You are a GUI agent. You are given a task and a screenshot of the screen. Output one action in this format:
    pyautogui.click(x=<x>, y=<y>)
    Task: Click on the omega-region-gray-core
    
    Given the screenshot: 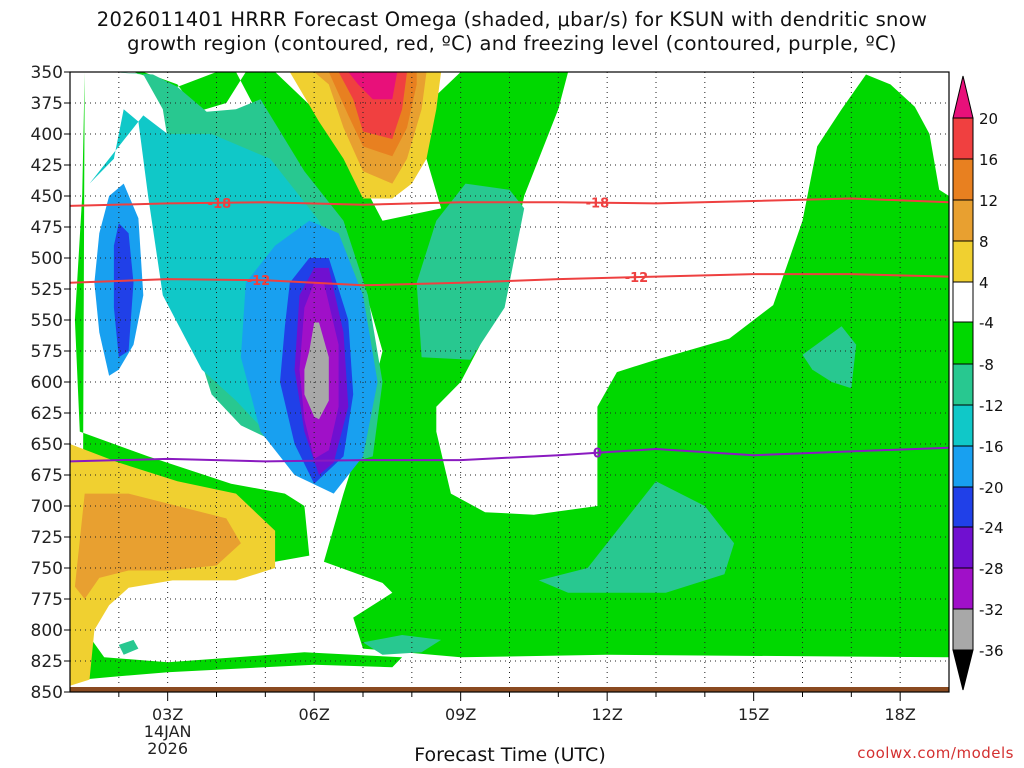 What is the action you would take?
    pyautogui.click(x=316, y=371)
    